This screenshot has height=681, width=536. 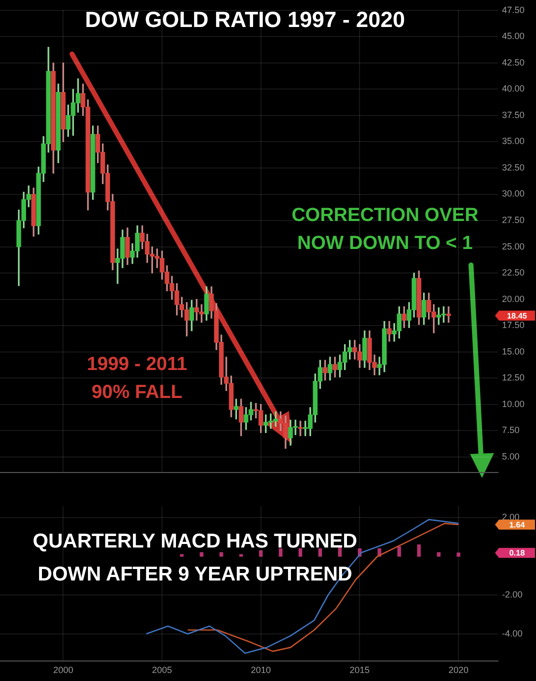 I want to click on text: 18.45, so click(x=517, y=315).